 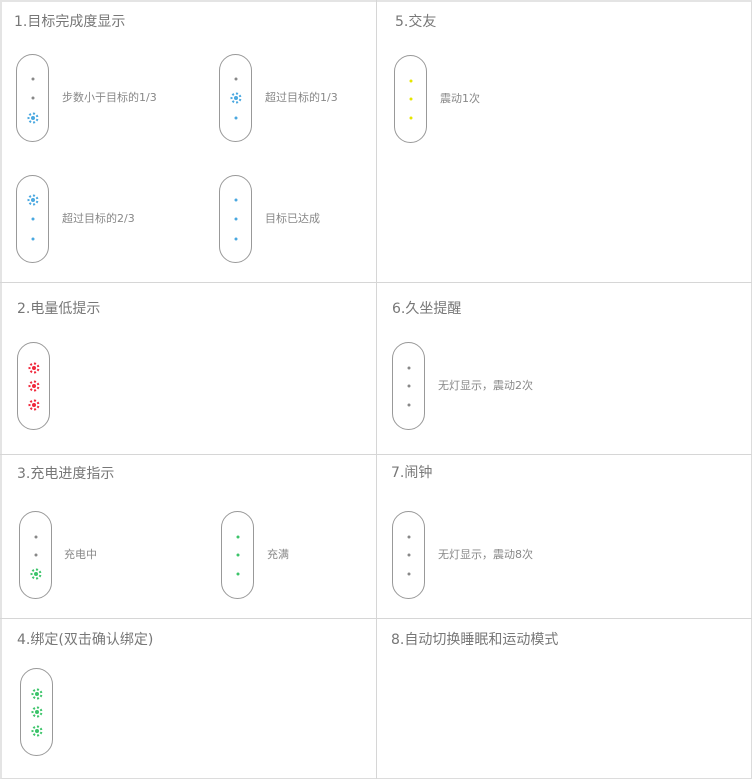 I want to click on indicator-description: 充满, so click(x=278, y=554).